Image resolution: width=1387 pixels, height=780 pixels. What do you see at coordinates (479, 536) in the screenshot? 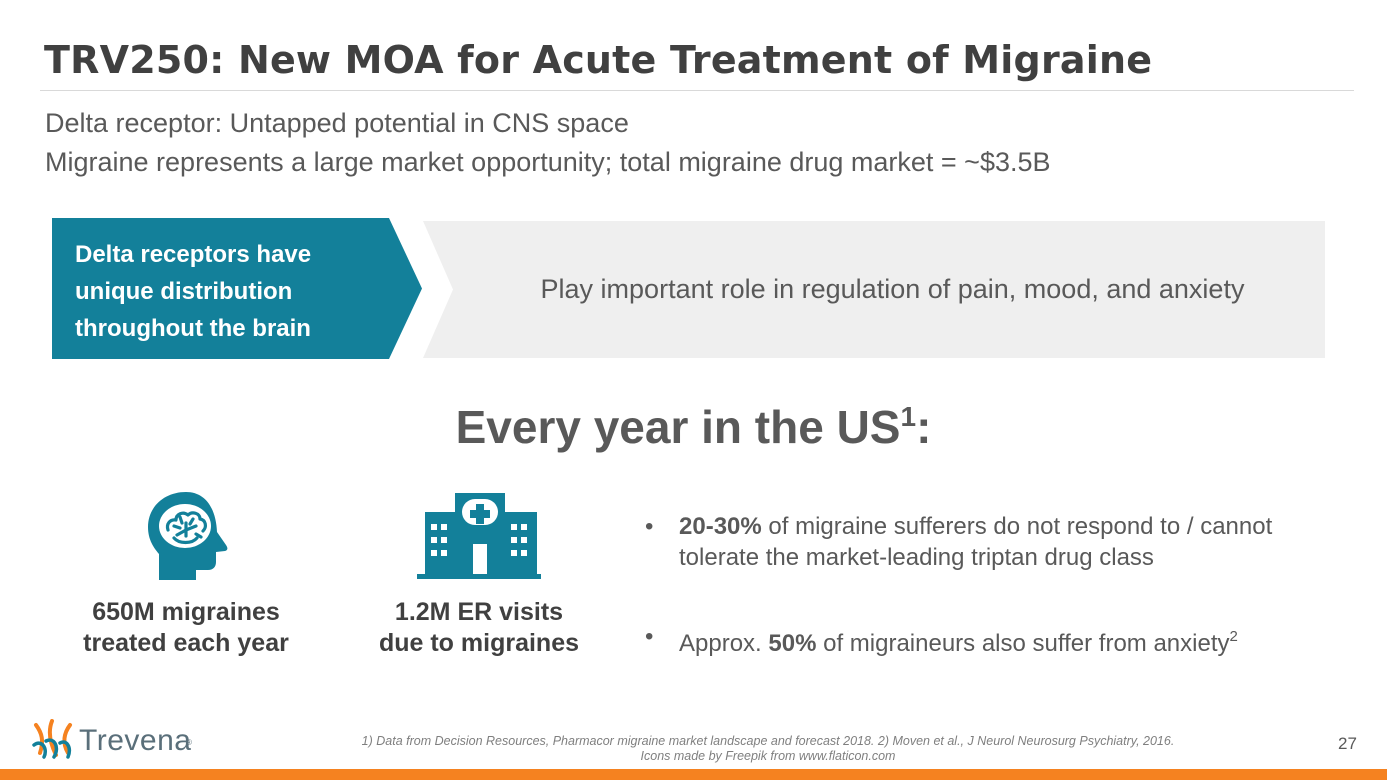
I see `hospital-icon` at bounding box center [479, 536].